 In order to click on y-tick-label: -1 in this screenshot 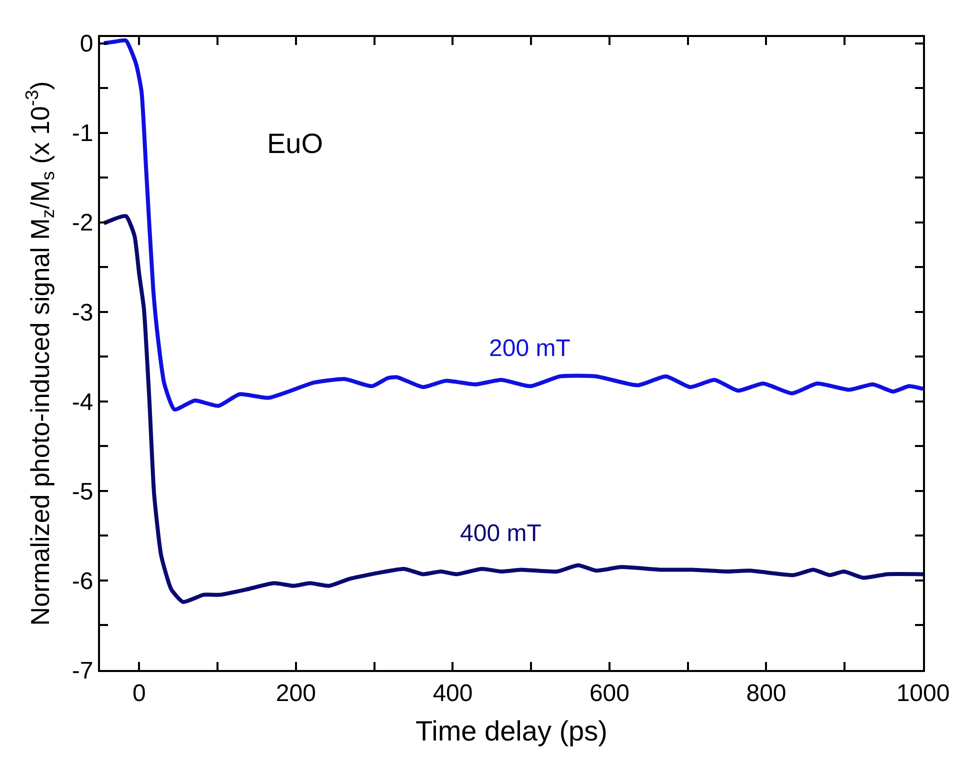, I will do `click(83, 134)`.